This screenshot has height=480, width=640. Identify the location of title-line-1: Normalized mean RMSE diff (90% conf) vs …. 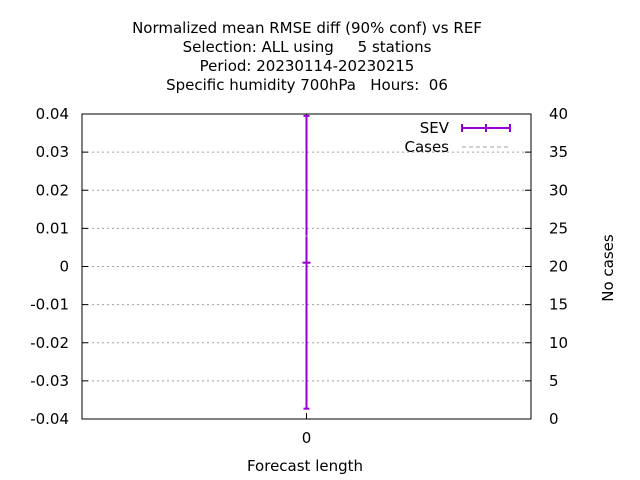
(307, 28).